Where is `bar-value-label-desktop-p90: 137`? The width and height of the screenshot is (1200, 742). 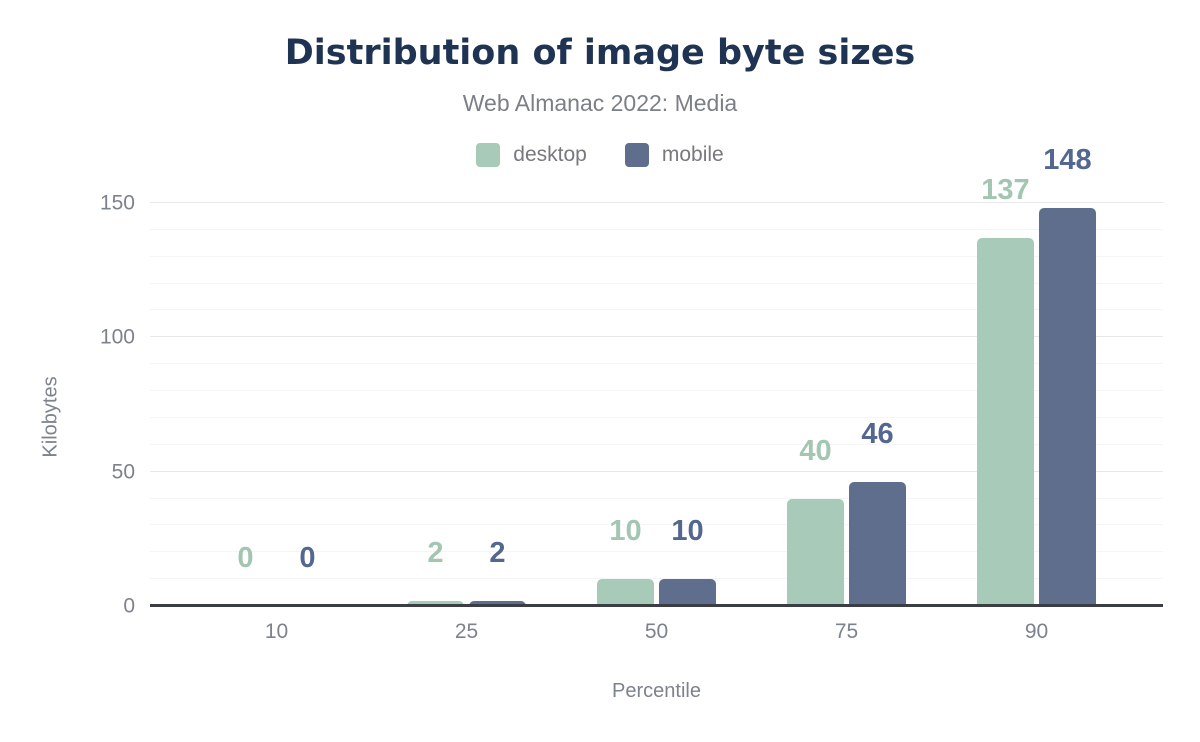 bar-value-label-desktop-p90: 137 is located at coordinates (1005, 189).